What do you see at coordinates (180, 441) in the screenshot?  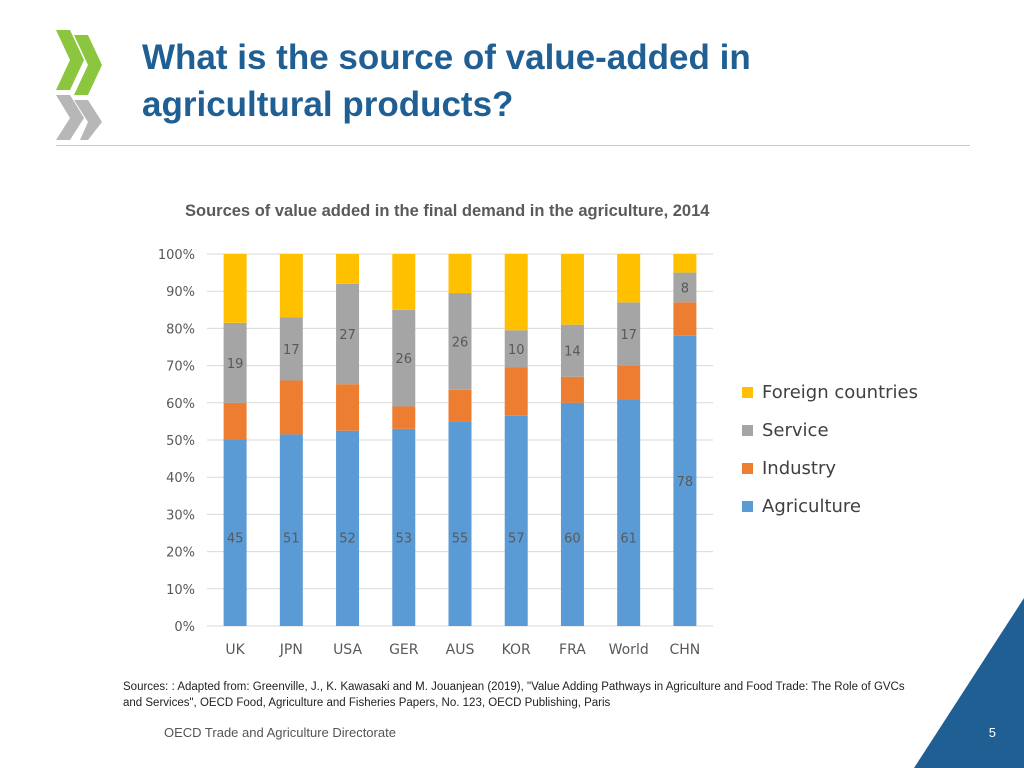 I see `y-tick-label: 50%` at bounding box center [180, 441].